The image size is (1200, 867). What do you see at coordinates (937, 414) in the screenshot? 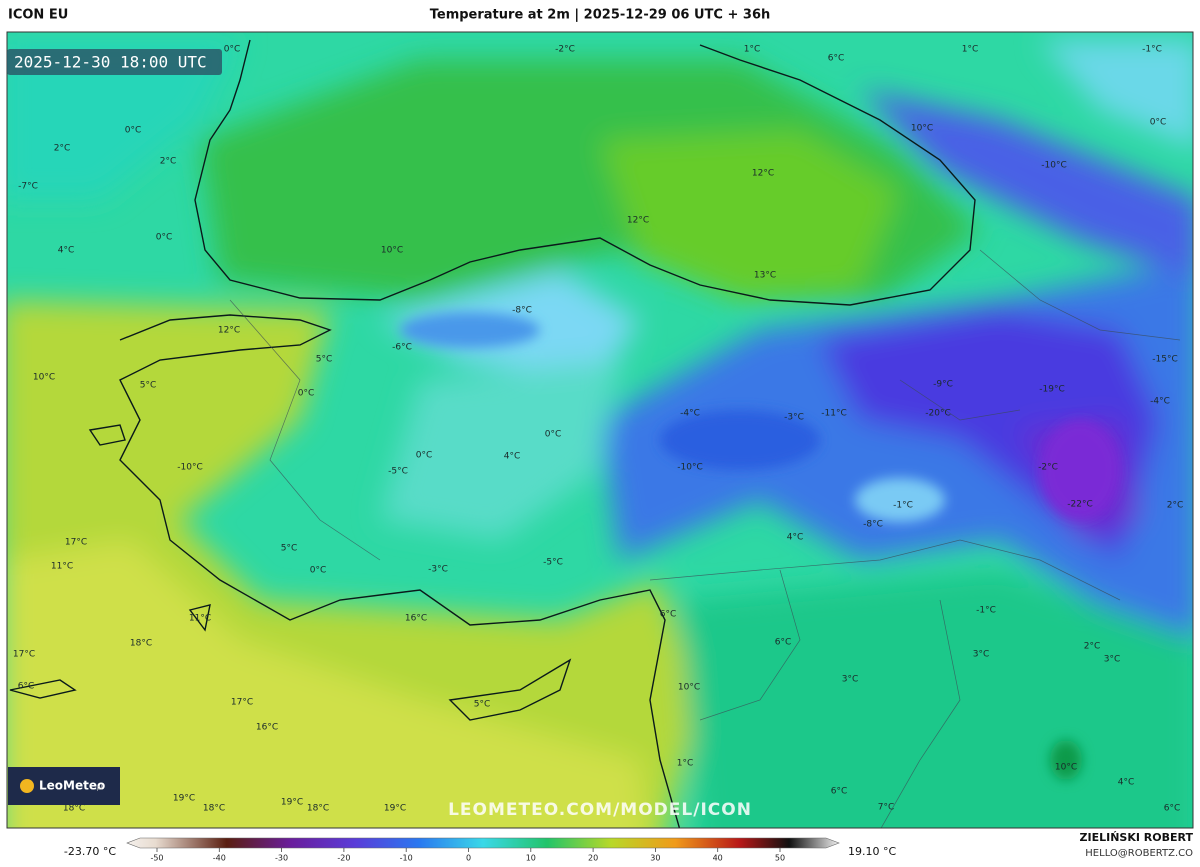
I see `temperature-label: -20°C` at bounding box center [937, 414].